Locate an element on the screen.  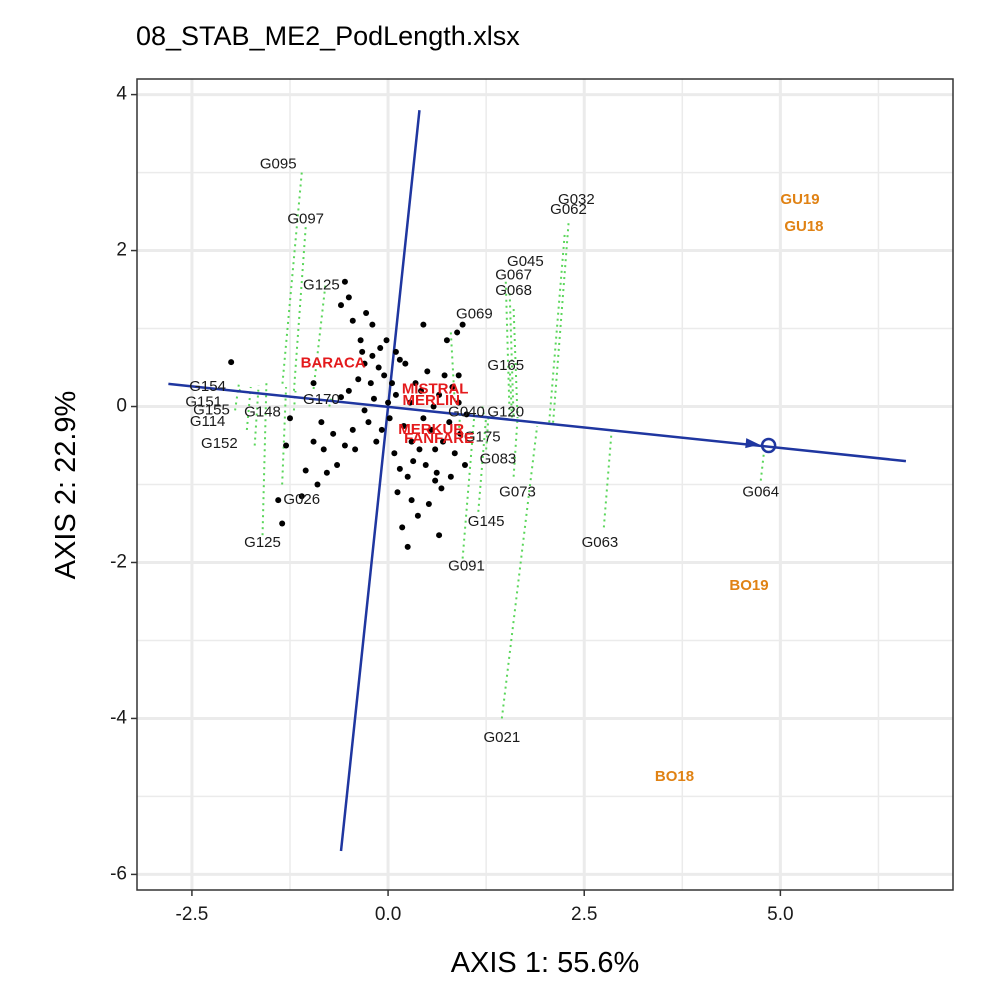
genotype-label: G067 is located at coordinates (513, 274).